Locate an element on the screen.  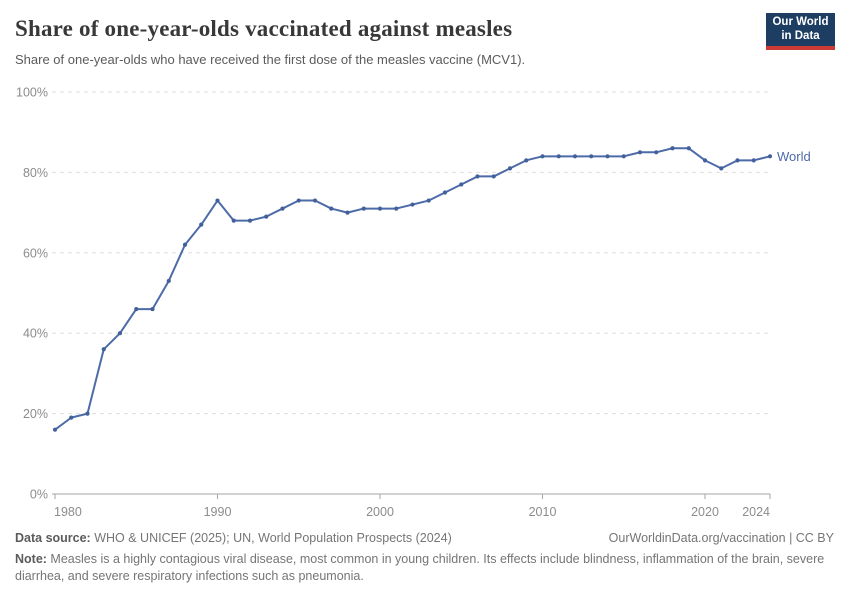
x-tick-label: 2020 is located at coordinates (705, 512).